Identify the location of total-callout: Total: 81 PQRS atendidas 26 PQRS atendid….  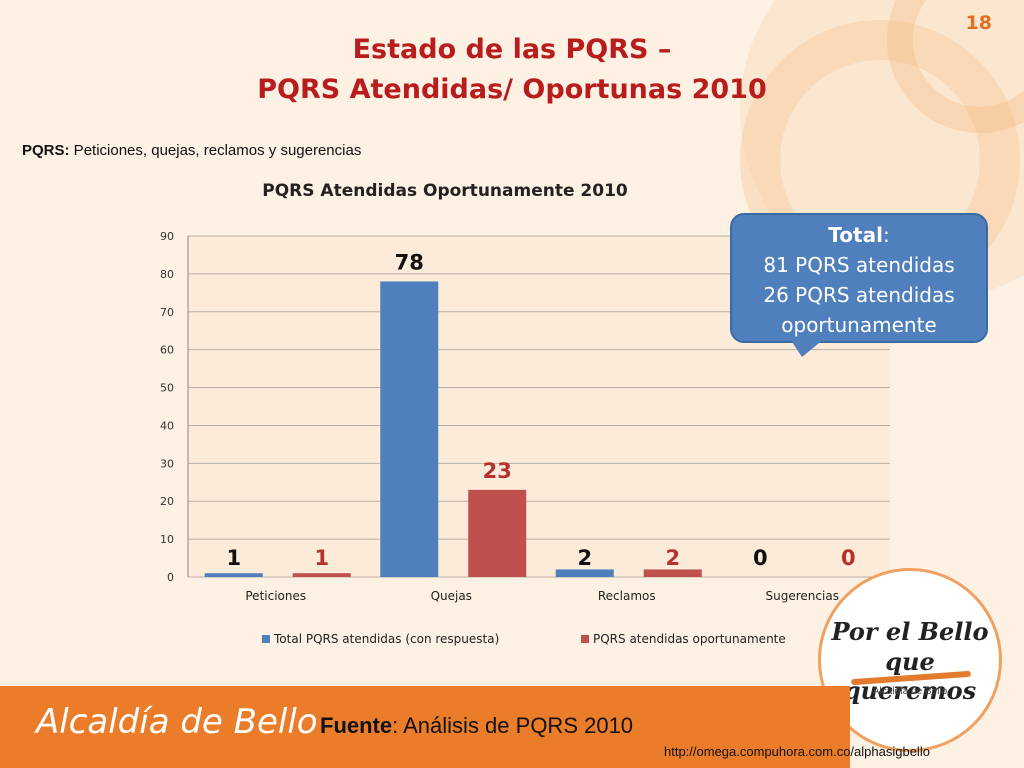
(859, 278).